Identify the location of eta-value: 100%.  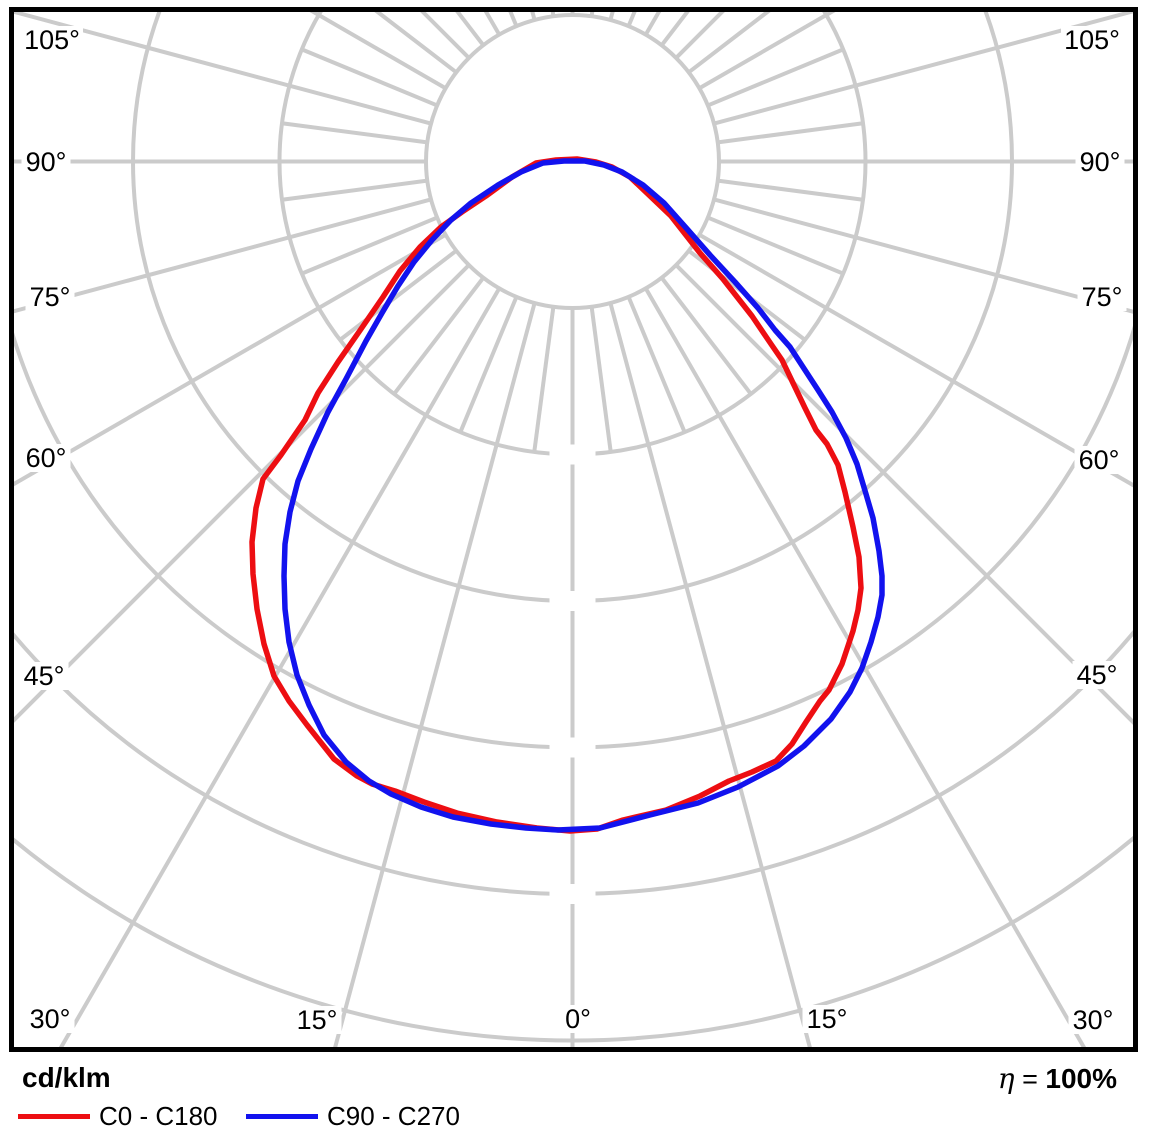
(1081, 1078).